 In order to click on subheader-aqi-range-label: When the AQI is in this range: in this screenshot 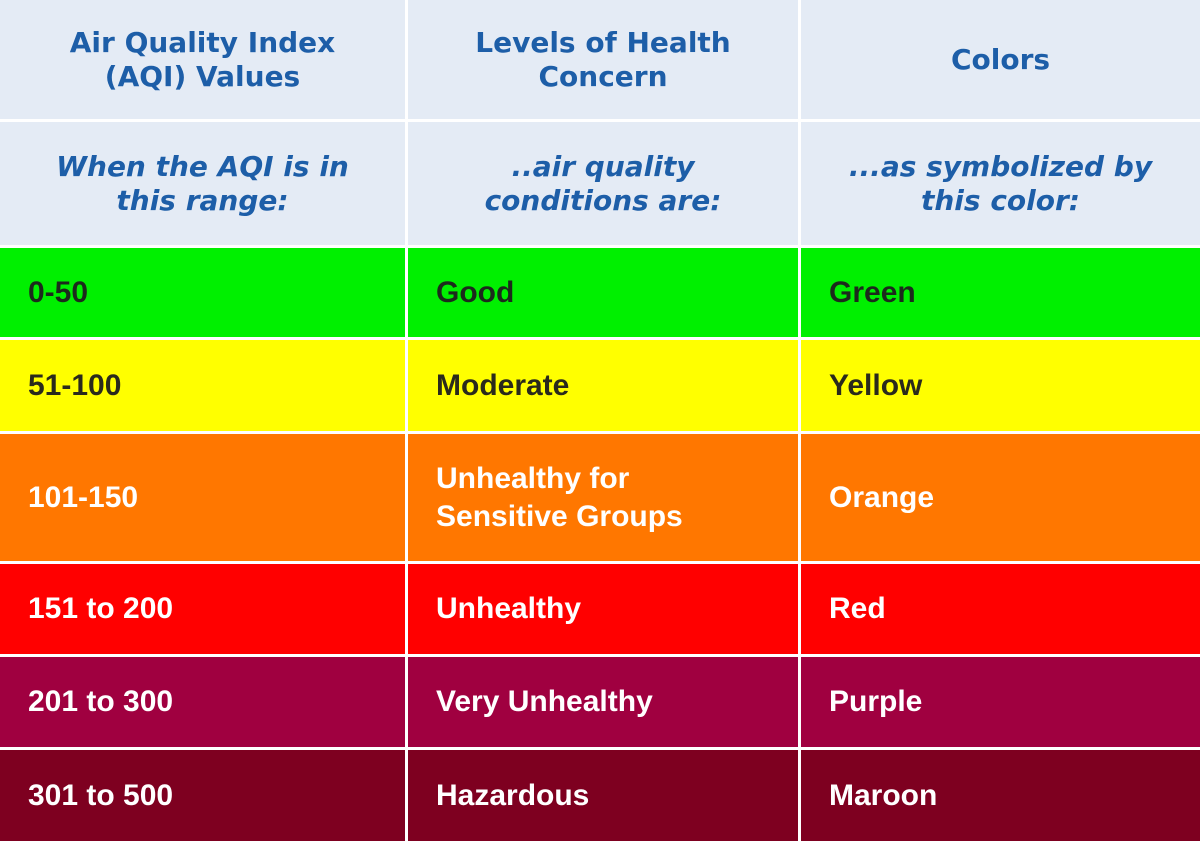, I will do `click(202, 183)`.